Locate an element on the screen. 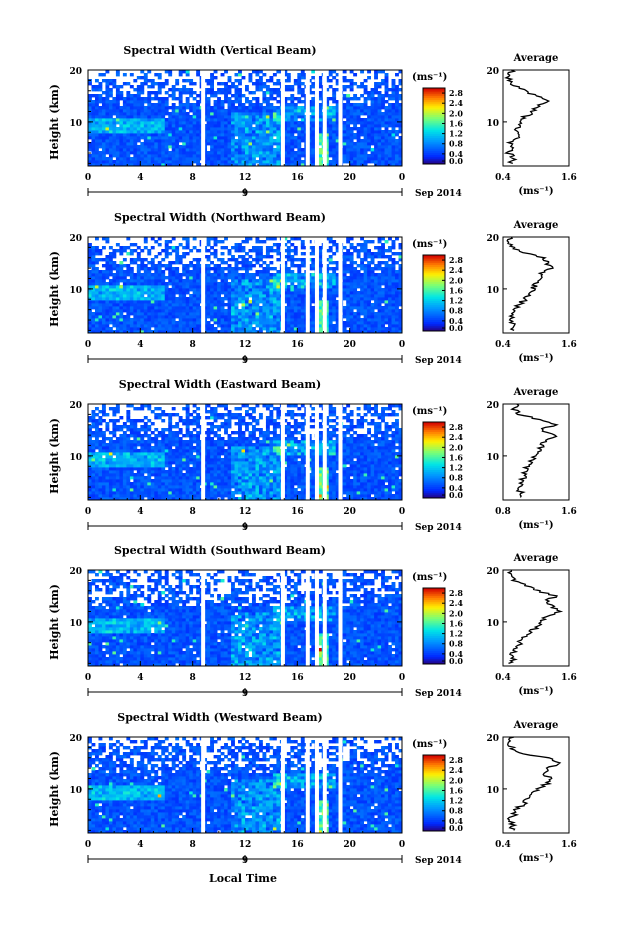 The height and width of the screenshot is (929, 623). x-tick-label: 0 is located at coordinates (402, 345).